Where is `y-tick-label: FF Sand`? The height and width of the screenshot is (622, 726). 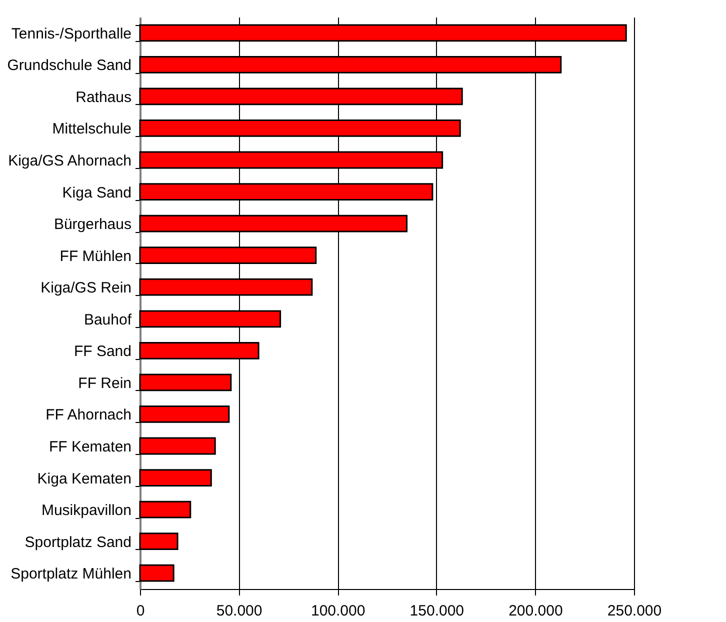
y-tick-label: FF Sand is located at coordinates (103, 351).